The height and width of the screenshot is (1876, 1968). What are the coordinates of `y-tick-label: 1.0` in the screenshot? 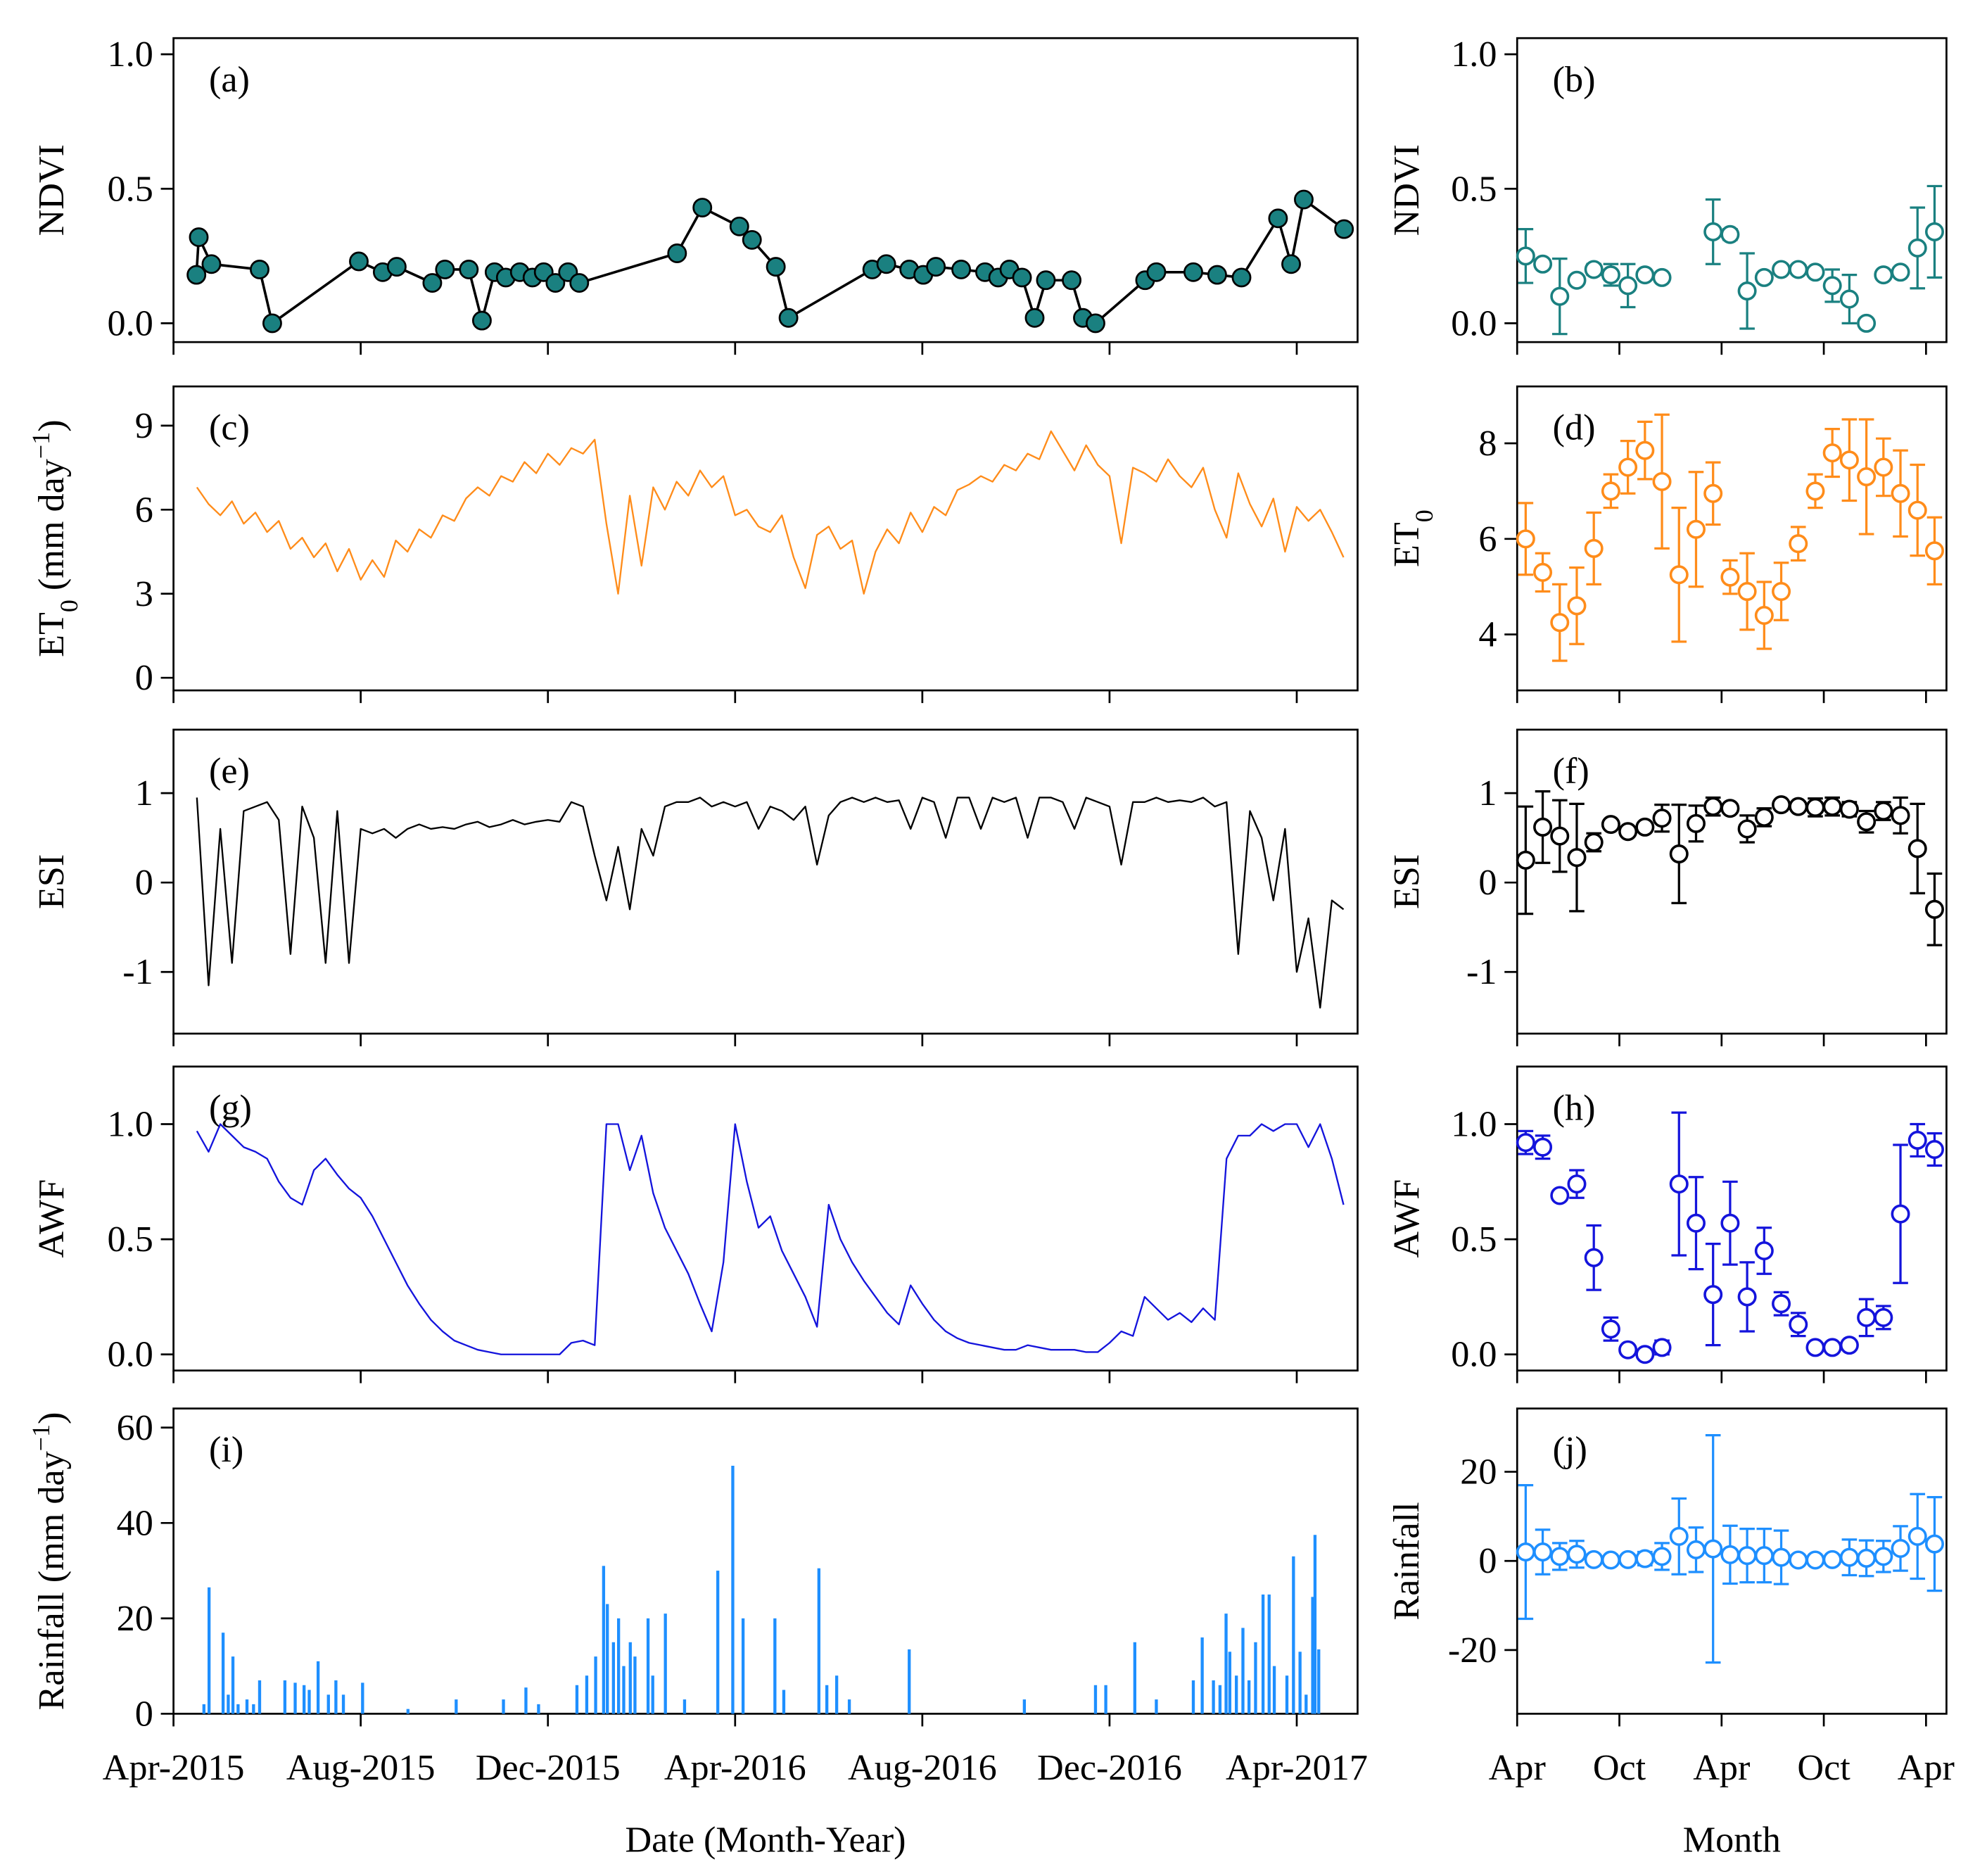 It's located at (1474, 1123).